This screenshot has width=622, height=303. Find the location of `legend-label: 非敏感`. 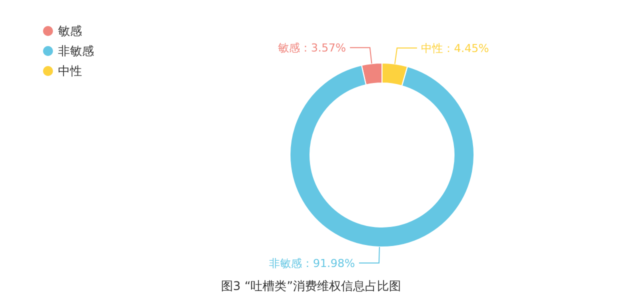

legend-label: 非敏感 is located at coordinates (76, 51).